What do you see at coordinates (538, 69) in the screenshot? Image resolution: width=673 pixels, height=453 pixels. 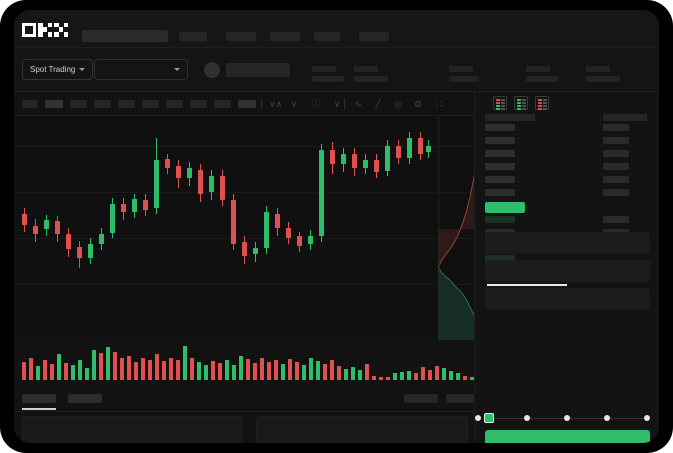 I see `stat-label` at bounding box center [538, 69].